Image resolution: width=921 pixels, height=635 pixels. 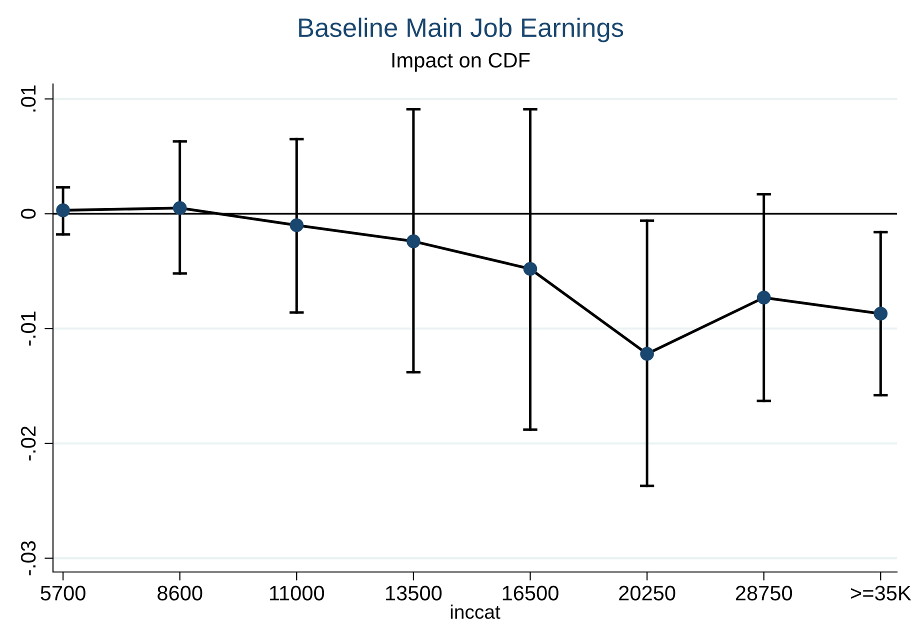 I want to click on y-tick-label: 0, so click(x=28, y=213).